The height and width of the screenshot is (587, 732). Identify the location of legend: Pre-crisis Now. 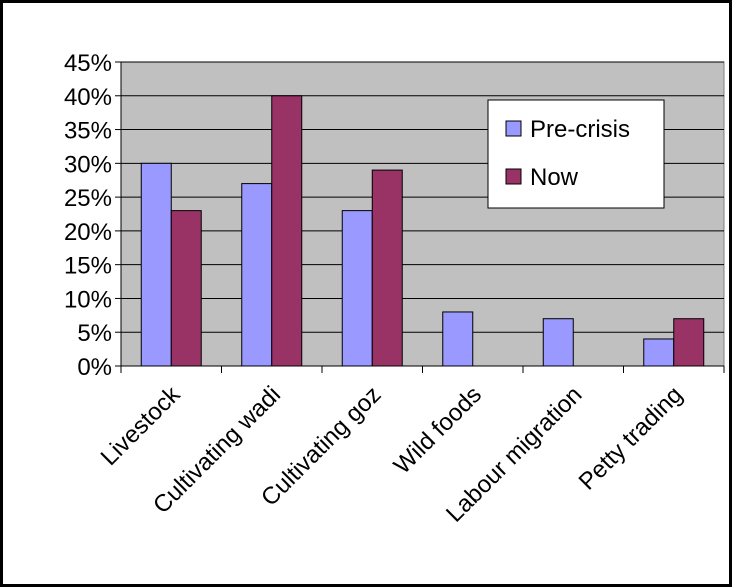
(576, 154).